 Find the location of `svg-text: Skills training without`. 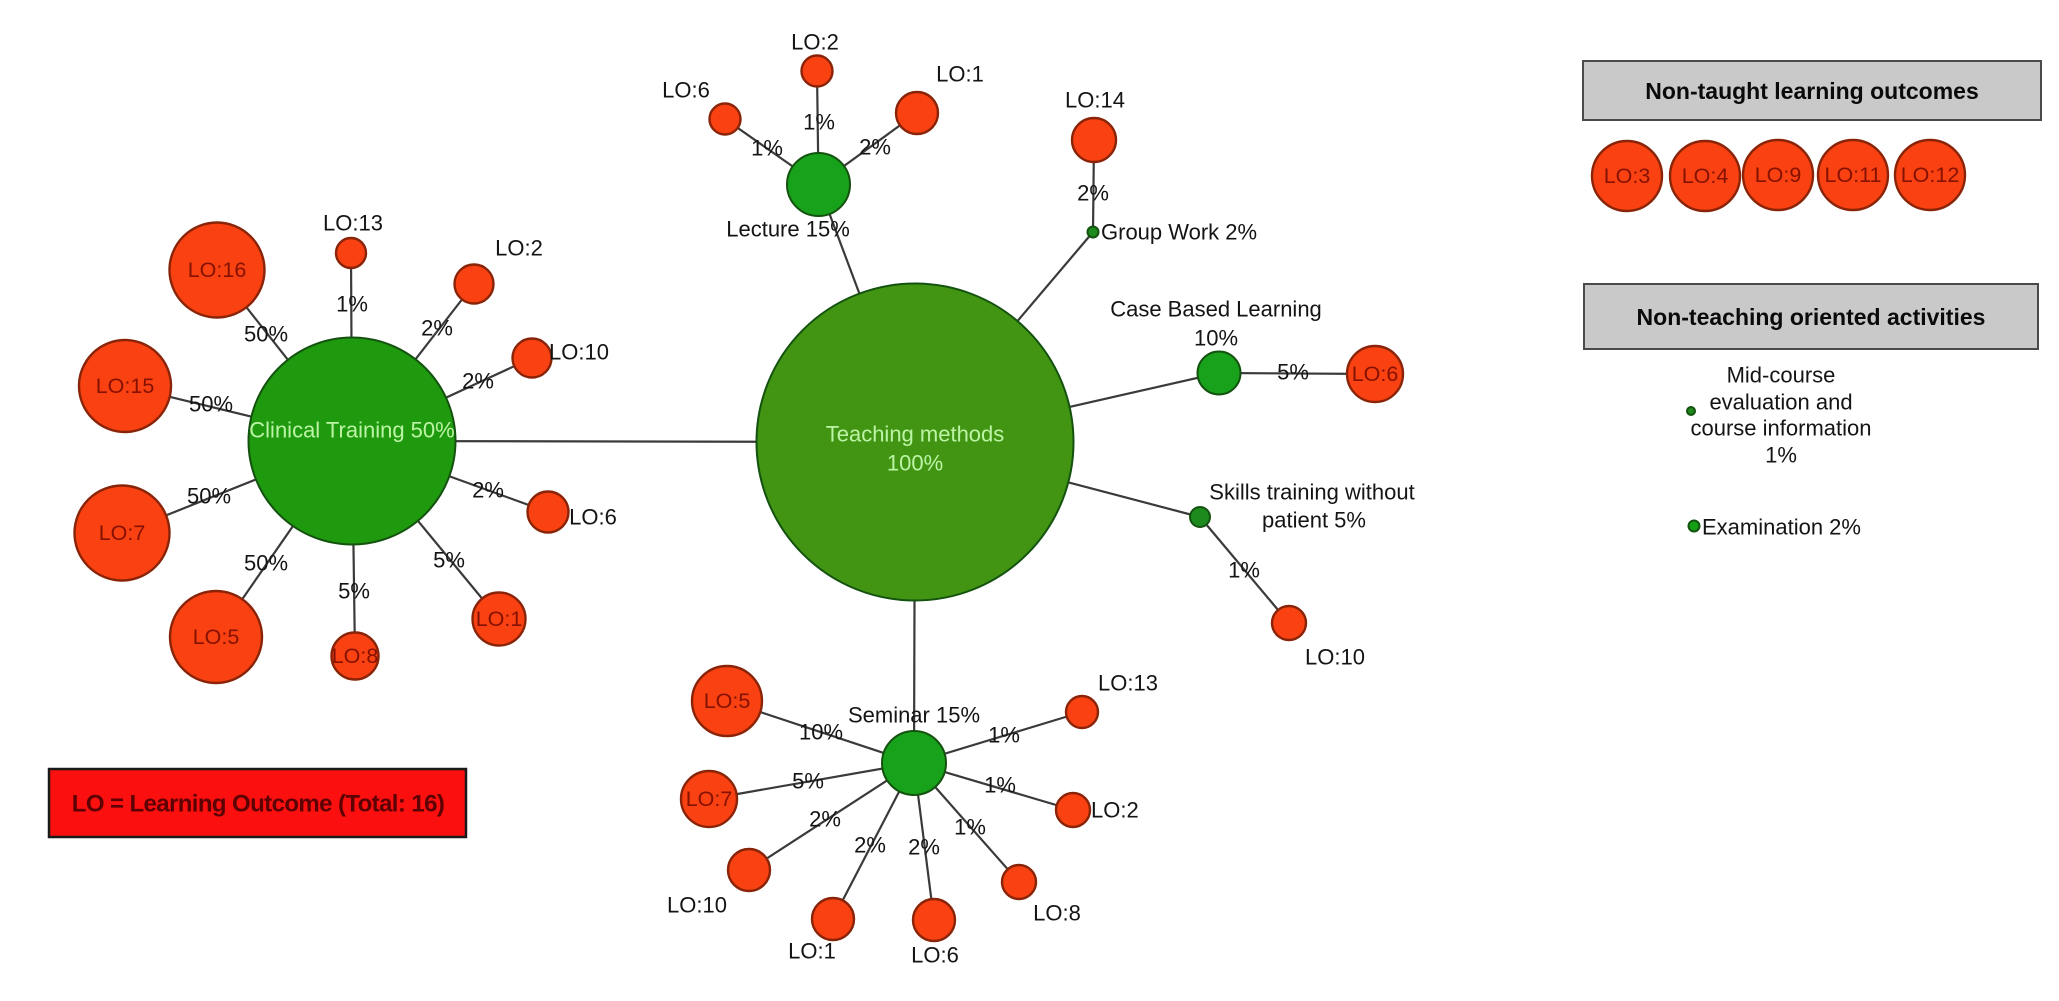

svg-text: Skills training without is located at coordinates (1311, 492).